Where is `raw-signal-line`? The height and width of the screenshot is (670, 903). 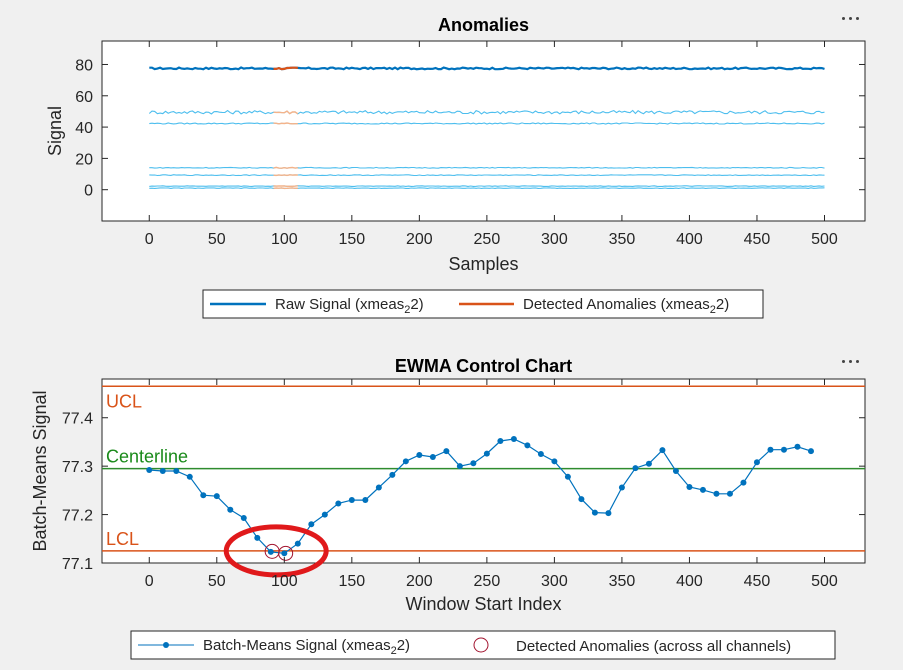
raw-signal-line is located at coordinates (487, 68).